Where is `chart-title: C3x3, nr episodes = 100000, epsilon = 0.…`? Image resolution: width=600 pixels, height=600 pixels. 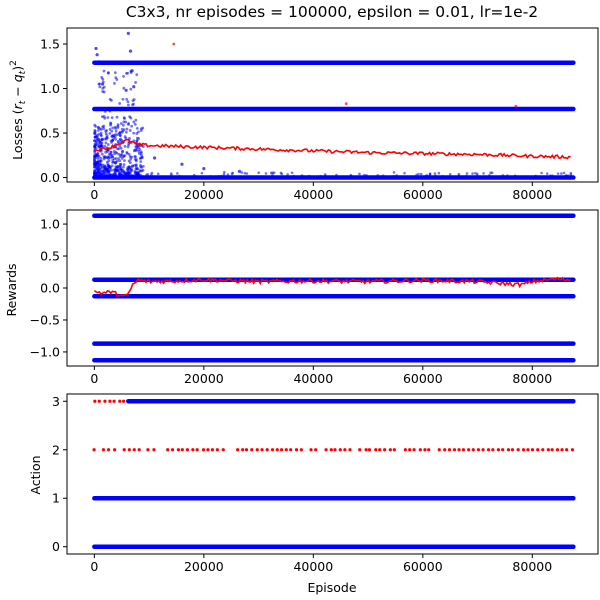 chart-title: C3x3, nr episodes = 100000, epsilon = 0.… is located at coordinates (332, 12).